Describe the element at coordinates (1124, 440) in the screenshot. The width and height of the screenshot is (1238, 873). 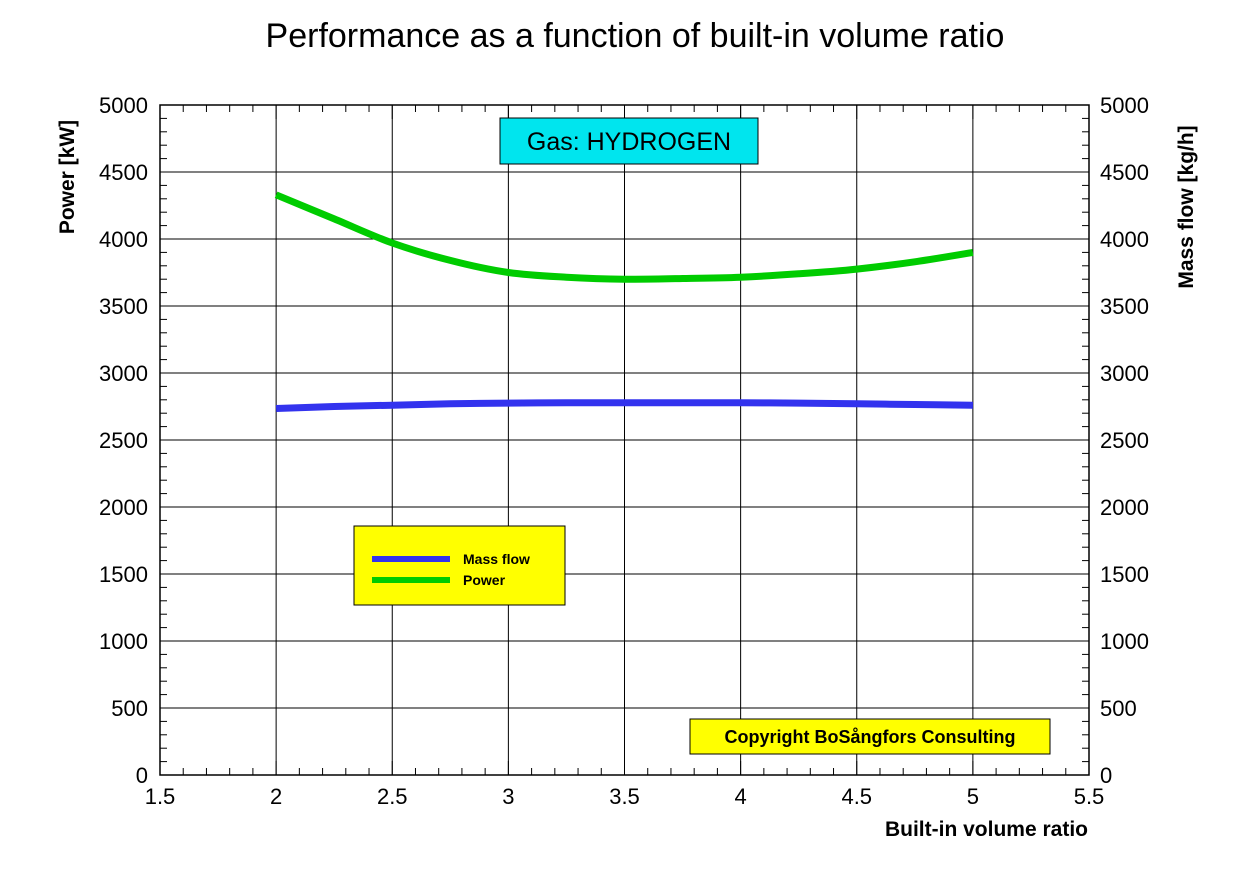
I see `y2-tick-label: 2500` at that location.